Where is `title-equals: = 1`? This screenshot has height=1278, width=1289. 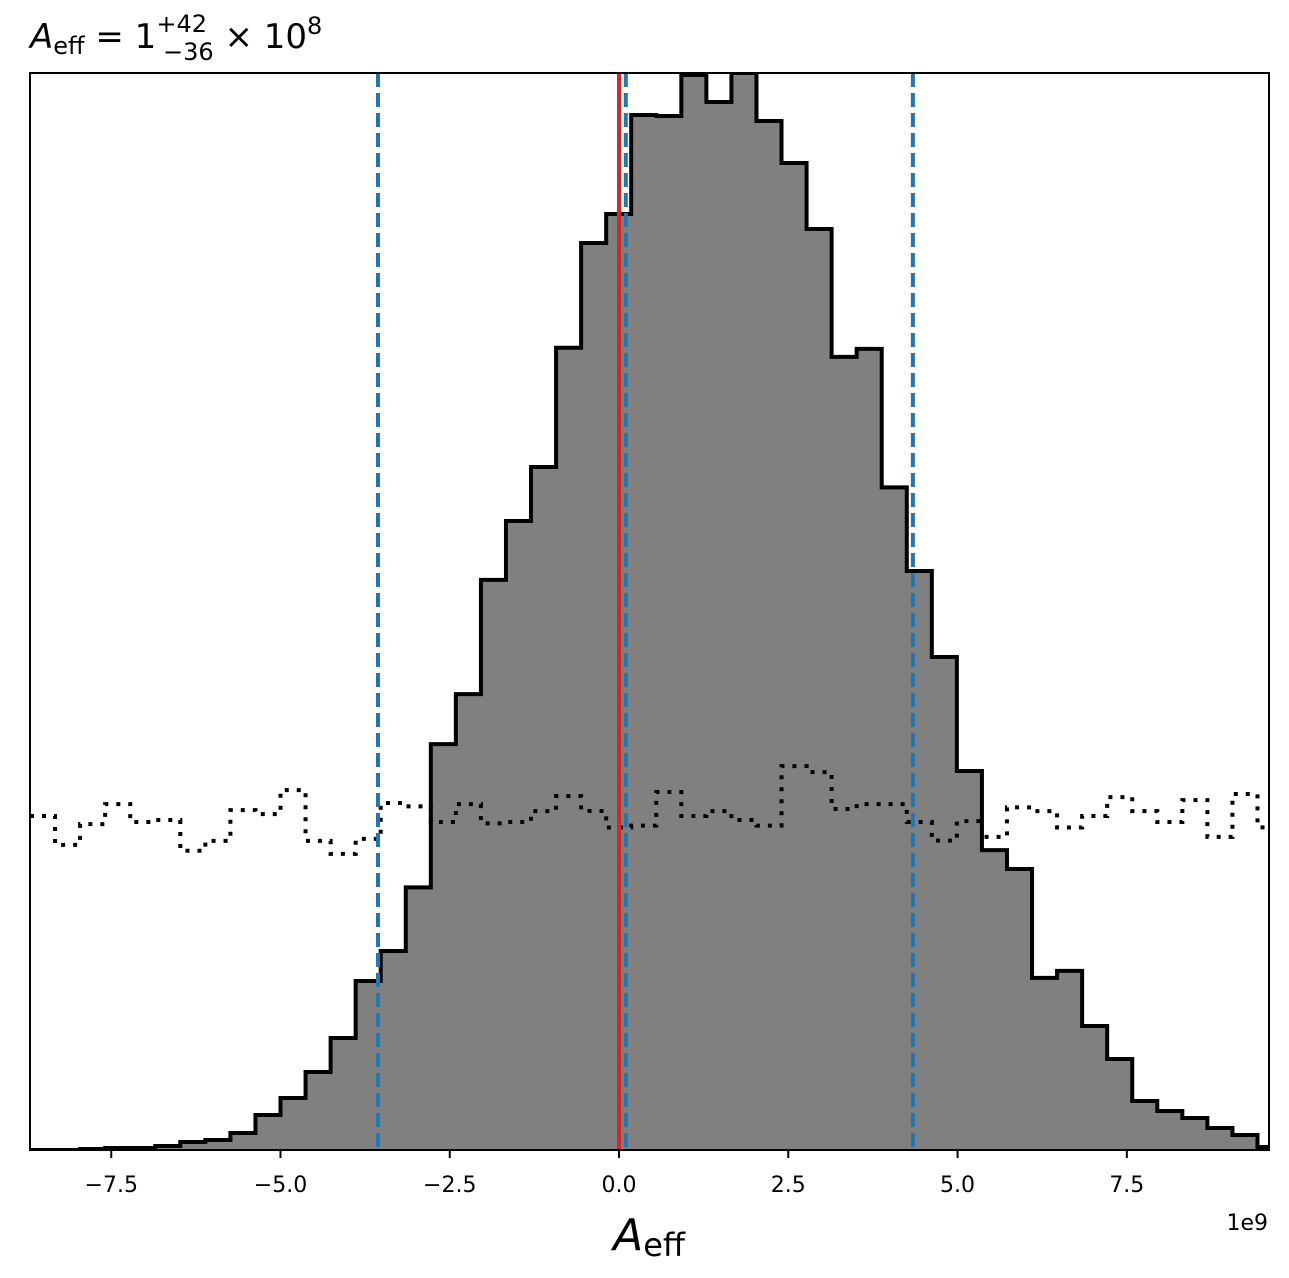 title-equals: = 1 is located at coordinates (121, 37).